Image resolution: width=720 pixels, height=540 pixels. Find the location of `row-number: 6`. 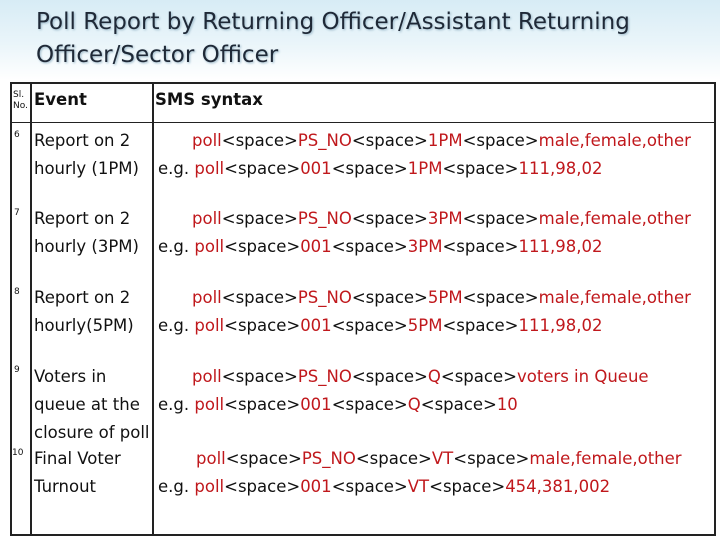

row-number: 6 is located at coordinates (17, 135).